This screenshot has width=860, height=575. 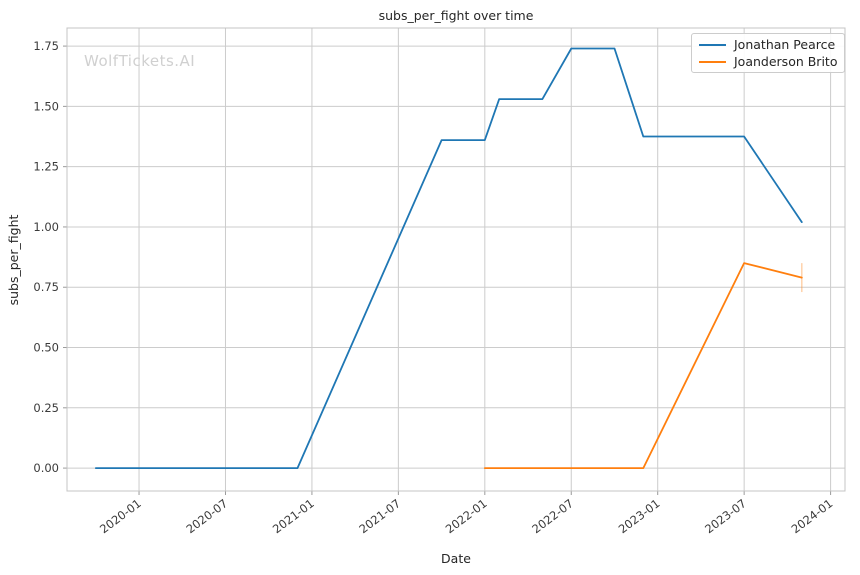 I want to click on chart-title: subs_per_fight over time, so click(x=456, y=15).